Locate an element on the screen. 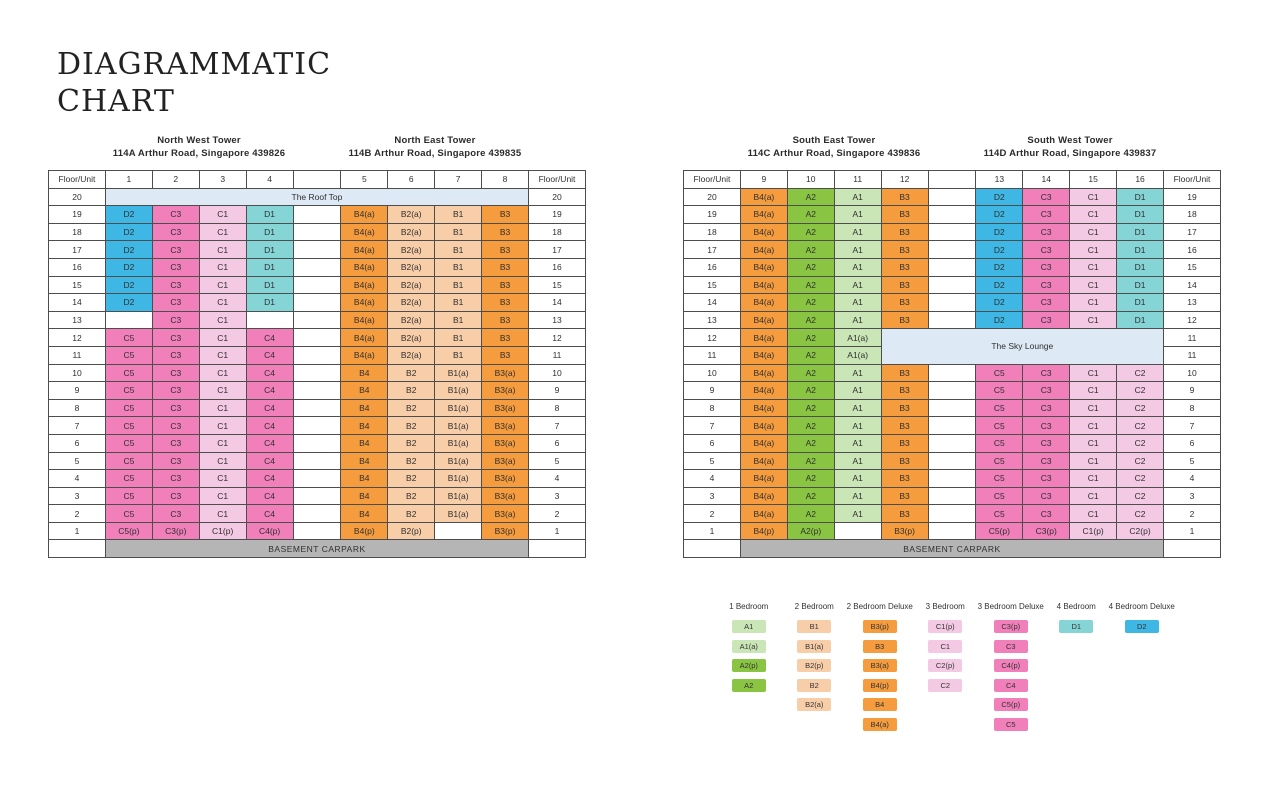 The height and width of the screenshot is (804, 1275). floor-label: 3 is located at coordinates (557, 496).